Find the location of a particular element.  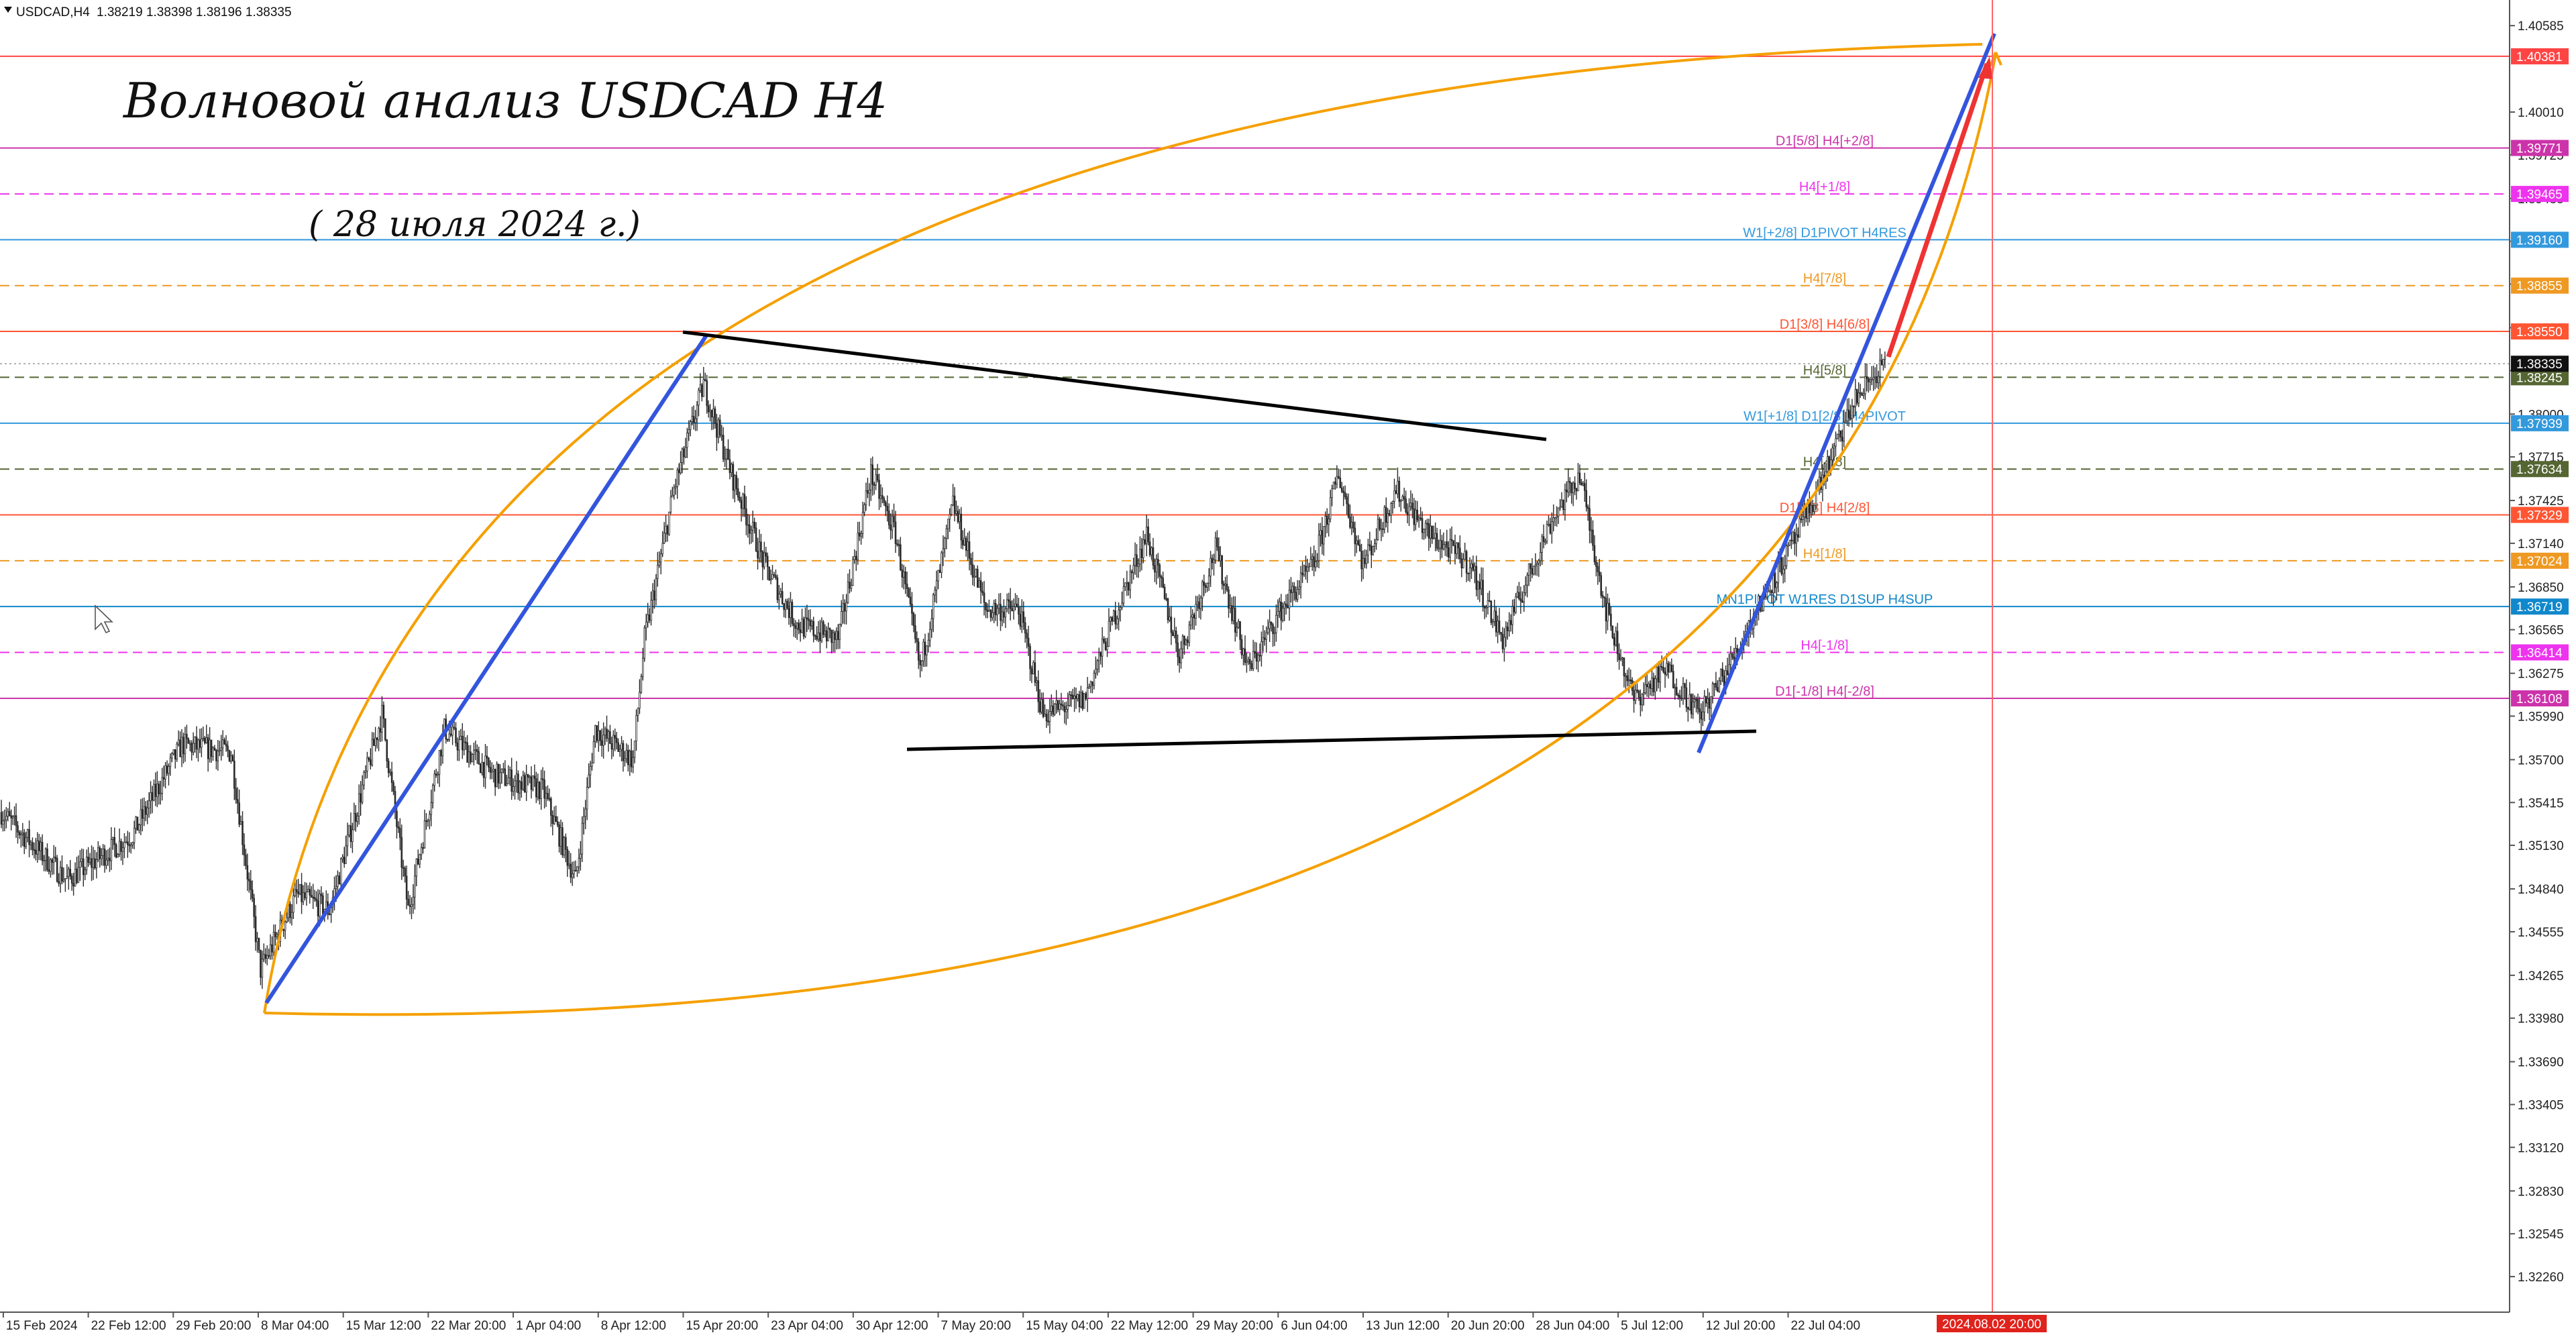

chart-subtitle: ( 28 июля 2024 г.) is located at coordinates (475, 225).